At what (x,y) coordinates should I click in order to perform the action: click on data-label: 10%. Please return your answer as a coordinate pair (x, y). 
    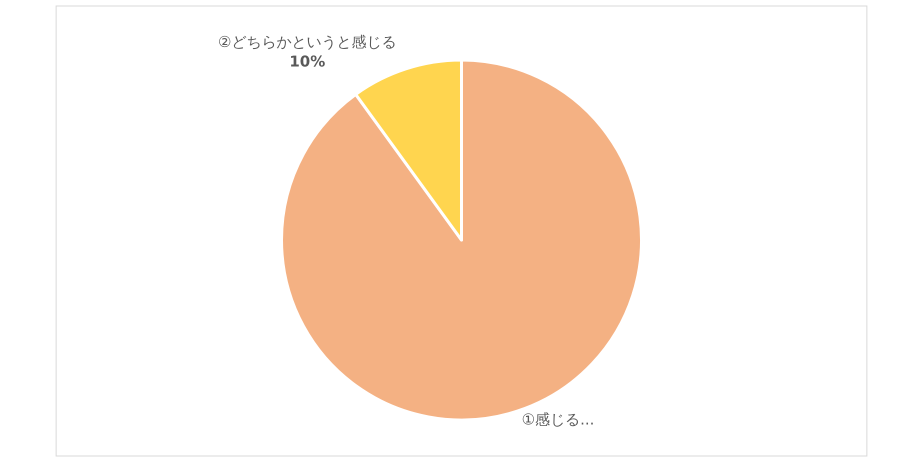
    Looking at the image, I should click on (307, 61).